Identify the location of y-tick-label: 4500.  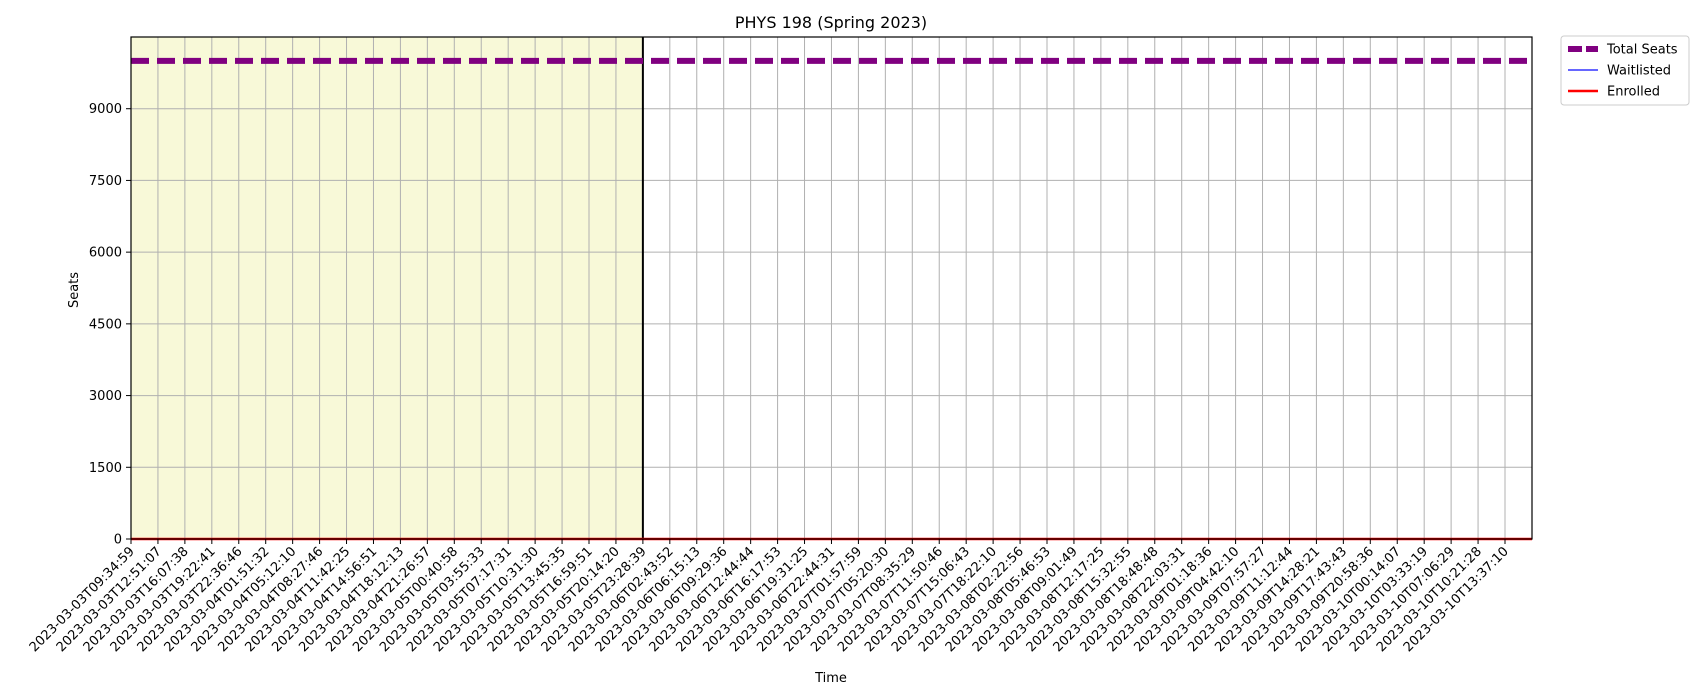
(105, 324).